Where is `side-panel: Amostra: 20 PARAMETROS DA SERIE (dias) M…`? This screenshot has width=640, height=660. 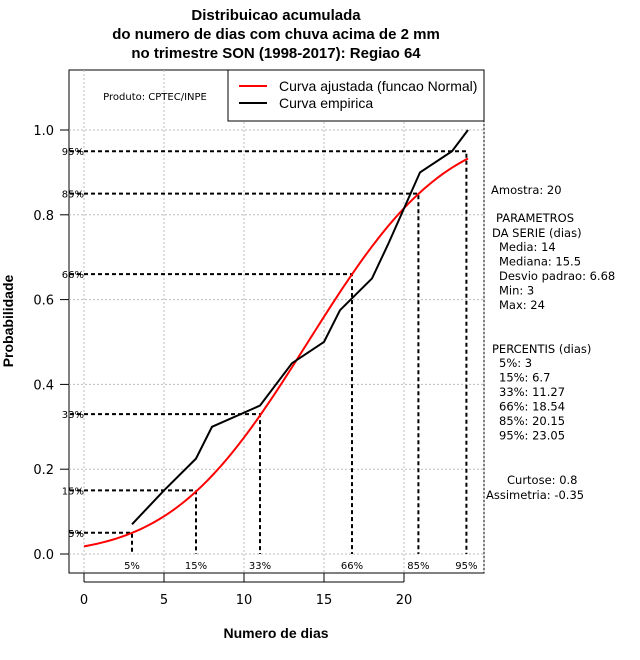
side-panel: Amostra: 20 PARAMETROS DA SERIE (dias) M… is located at coordinates (550, 342).